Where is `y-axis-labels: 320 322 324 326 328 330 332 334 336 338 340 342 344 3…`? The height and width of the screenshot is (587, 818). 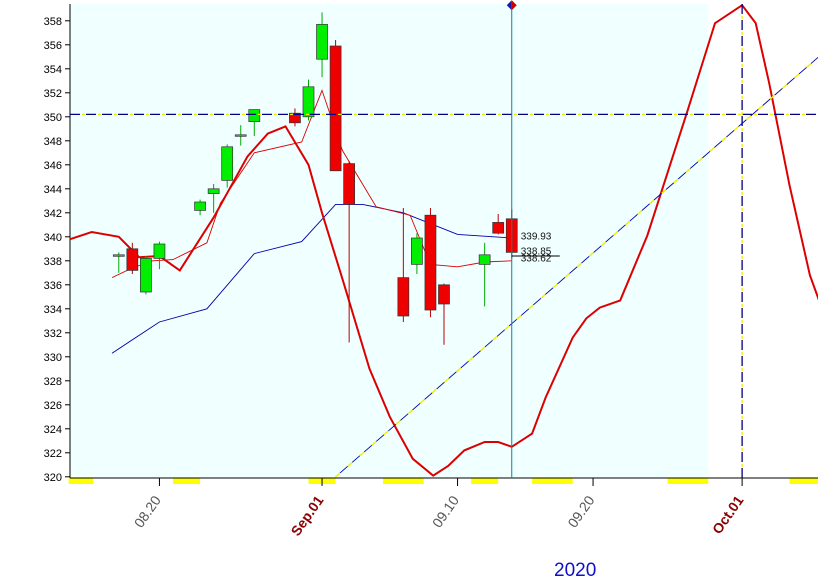
y-axis-labels: 320 322 324 326 328 330 332 334 336 338 340 342 344 3… is located at coordinates (53, 250).